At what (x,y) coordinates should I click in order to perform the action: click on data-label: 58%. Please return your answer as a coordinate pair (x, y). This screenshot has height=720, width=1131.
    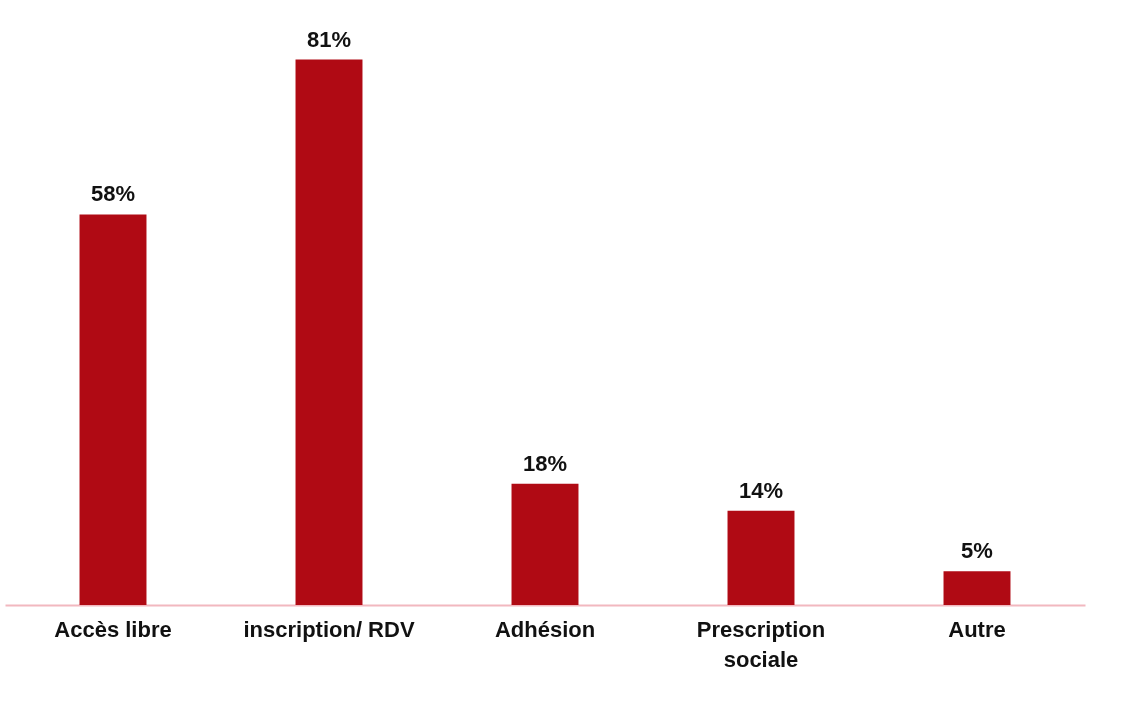
    Looking at the image, I should click on (113, 194).